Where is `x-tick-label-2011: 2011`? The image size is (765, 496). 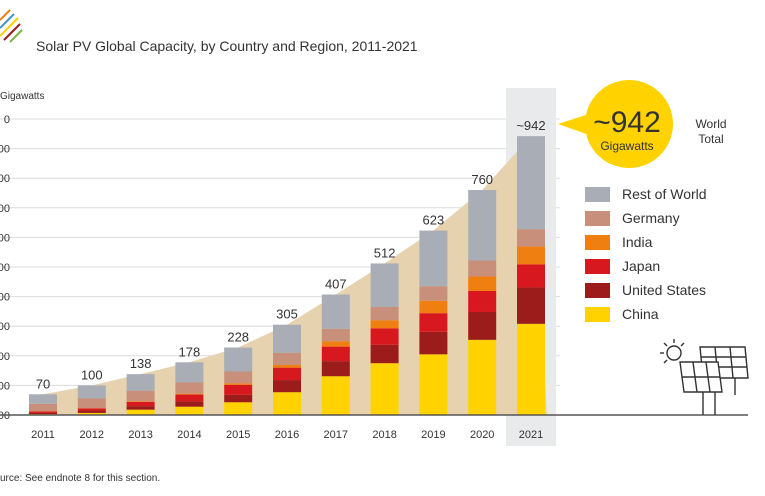 x-tick-label-2011: 2011 is located at coordinates (43, 435).